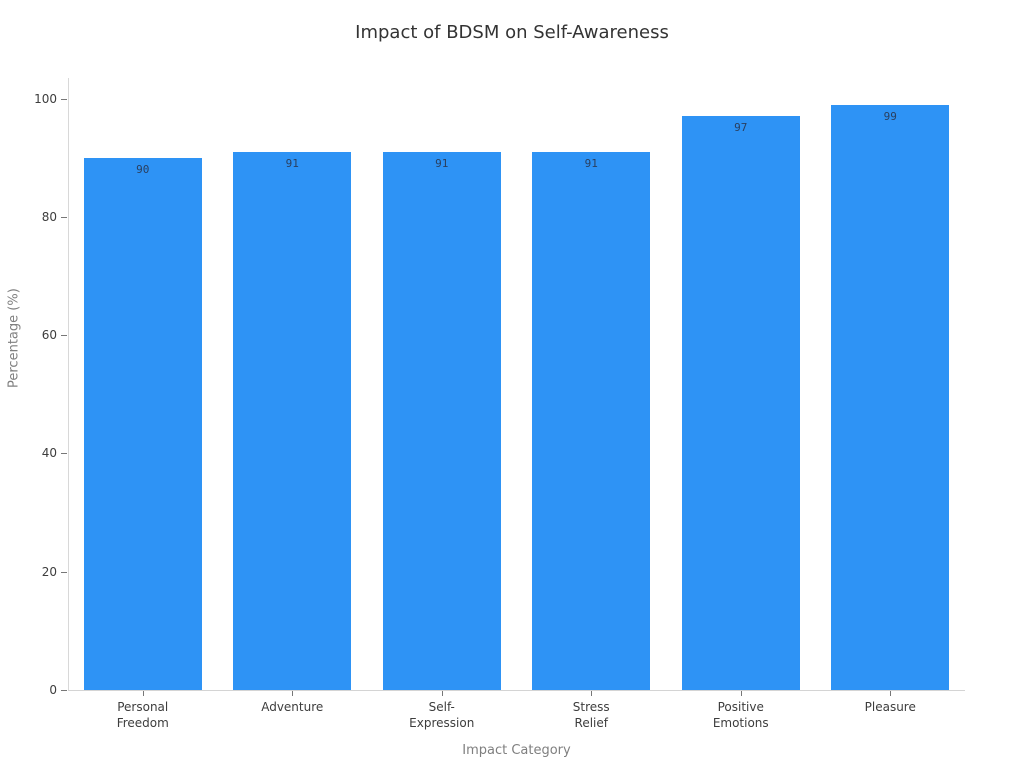  Describe the element at coordinates (49, 216) in the screenshot. I see `y-tick-label: 80` at that location.